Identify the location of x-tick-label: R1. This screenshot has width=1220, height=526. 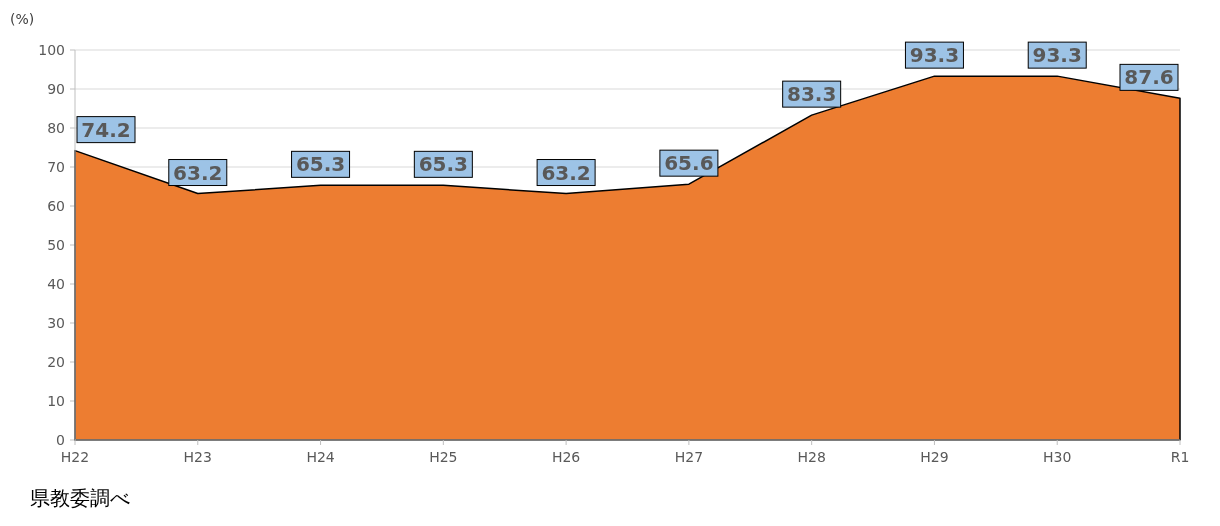
(1180, 457).